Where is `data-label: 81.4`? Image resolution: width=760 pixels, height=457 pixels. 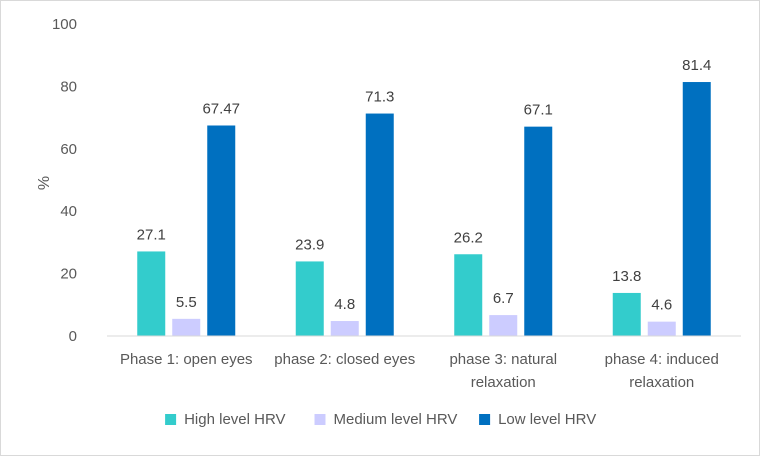 data-label: 81.4 is located at coordinates (696, 65).